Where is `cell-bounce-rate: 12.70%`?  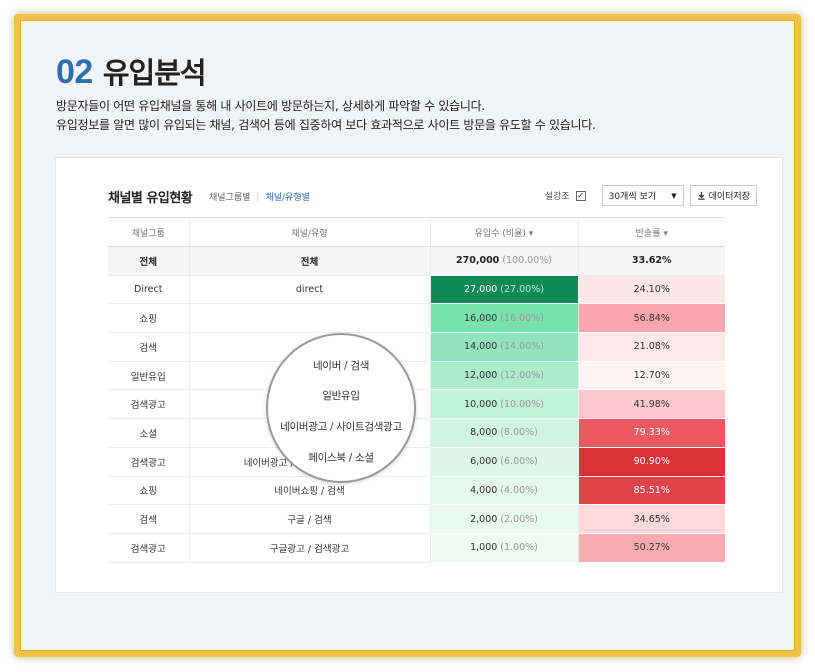 cell-bounce-rate: 12.70% is located at coordinates (651, 376).